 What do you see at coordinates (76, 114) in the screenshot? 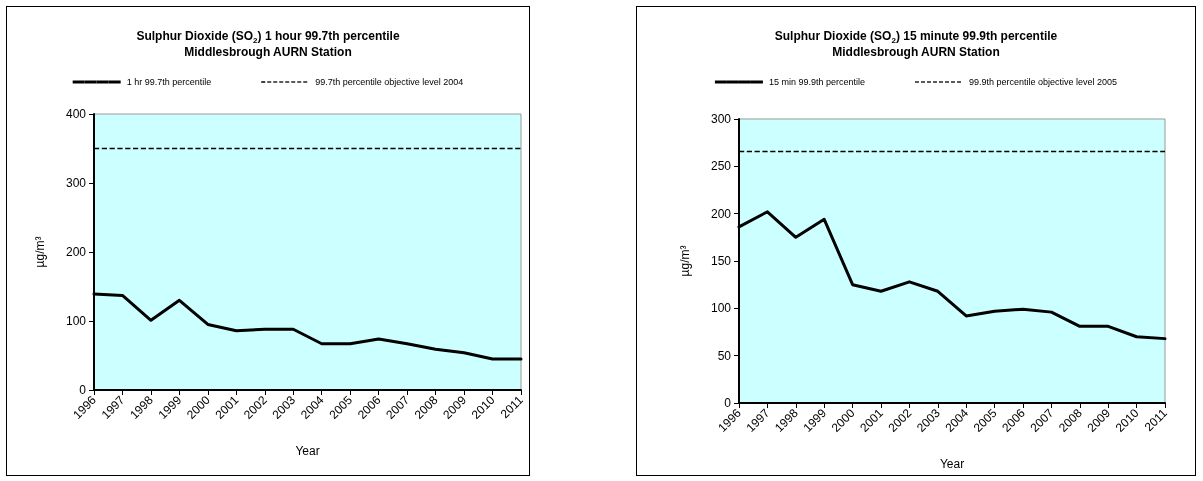
I see `y-tick-label: 400` at bounding box center [76, 114].